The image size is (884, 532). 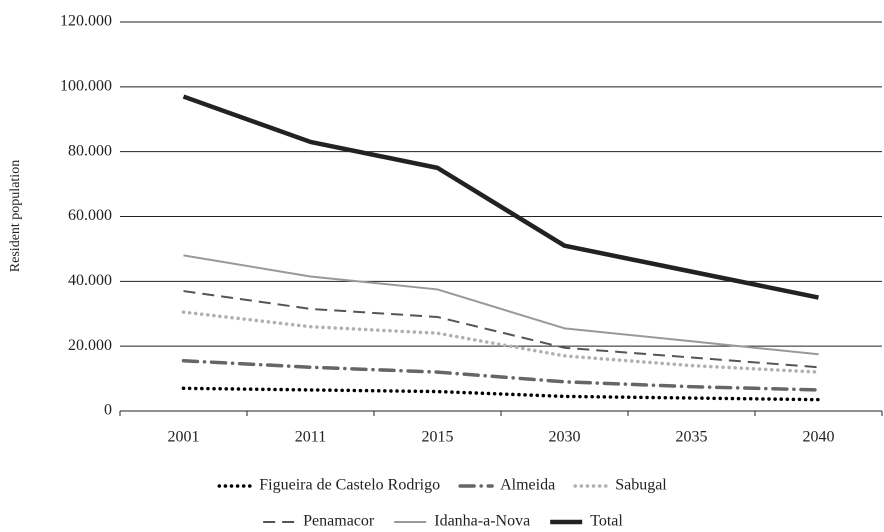 I want to click on x-tick-label: 2015, so click(x=438, y=437).